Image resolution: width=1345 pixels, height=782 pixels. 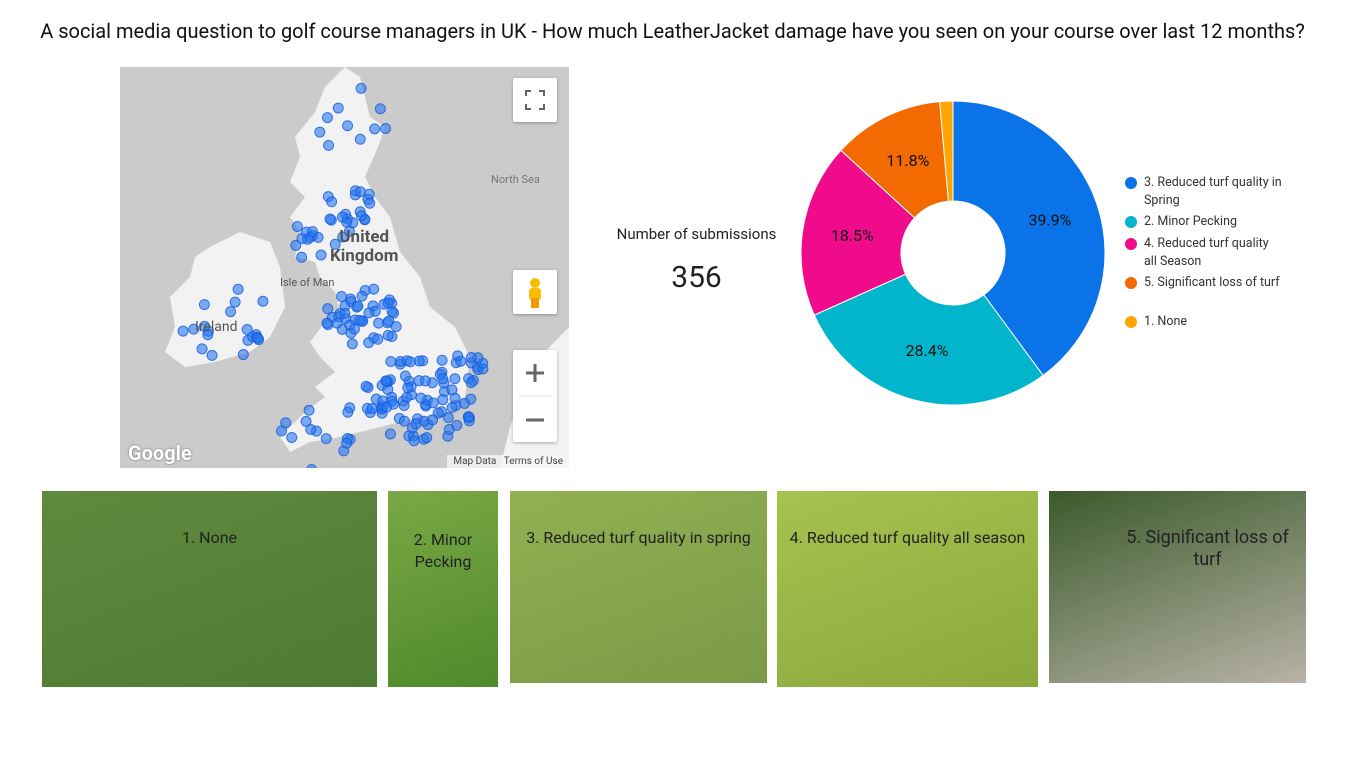 What do you see at coordinates (535, 393) in the screenshot?
I see `zoom-icons` at bounding box center [535, 393].